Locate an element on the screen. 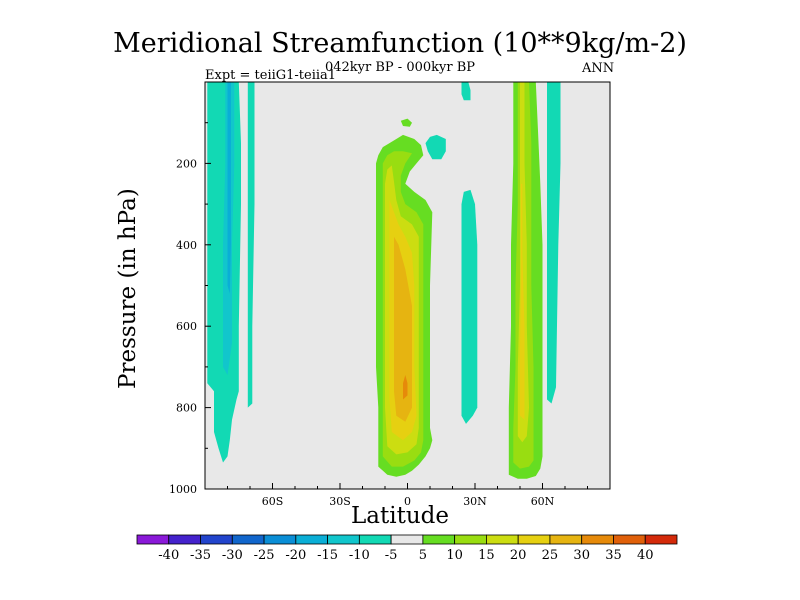 Image resolution: width=800 pixels, height=600 pixels. colorbar-label: -25 is located at coordinates (264, 555).